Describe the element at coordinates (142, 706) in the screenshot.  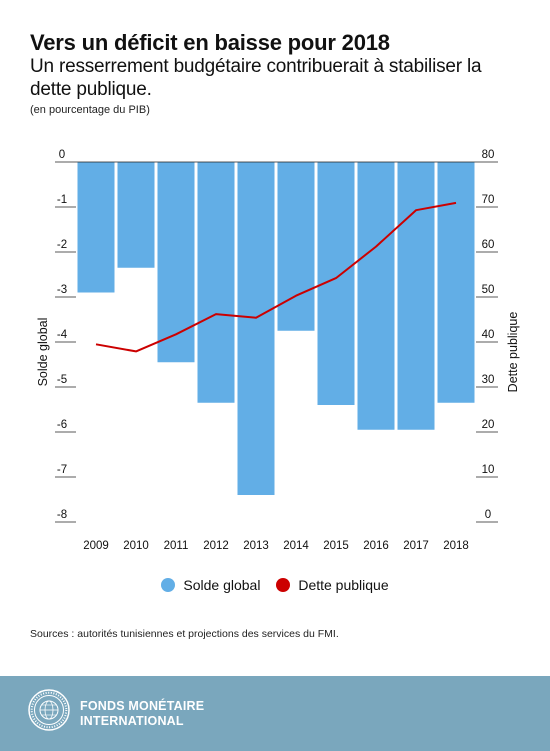
I see `org-name-line1: FONDS MONÉTAIRE` at that location.